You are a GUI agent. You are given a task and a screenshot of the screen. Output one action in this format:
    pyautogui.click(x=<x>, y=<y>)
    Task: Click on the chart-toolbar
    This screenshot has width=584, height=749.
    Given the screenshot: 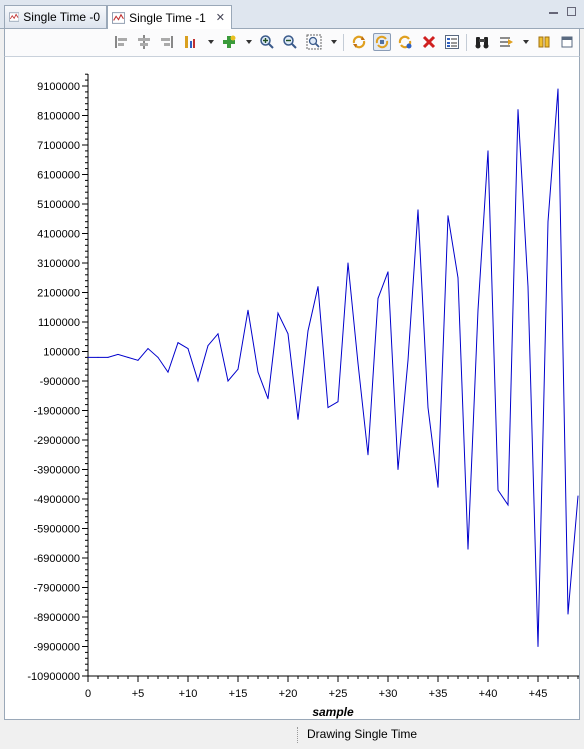 What is the action you would take?
    pyautogui.click(x=292, y=42)
    